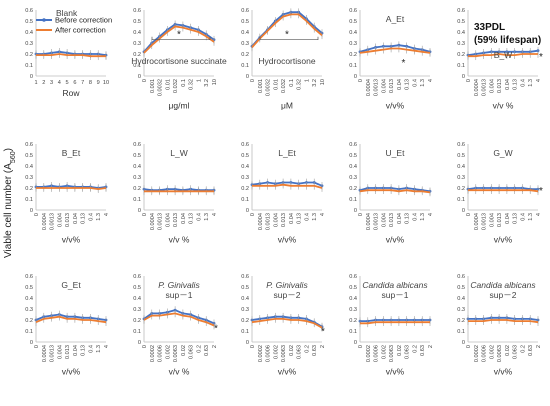 This screenshot has width=550, height=406. Describe the element at coordinates (67, 13) in the screenshot. I see `panel-title: Blank` at that location.